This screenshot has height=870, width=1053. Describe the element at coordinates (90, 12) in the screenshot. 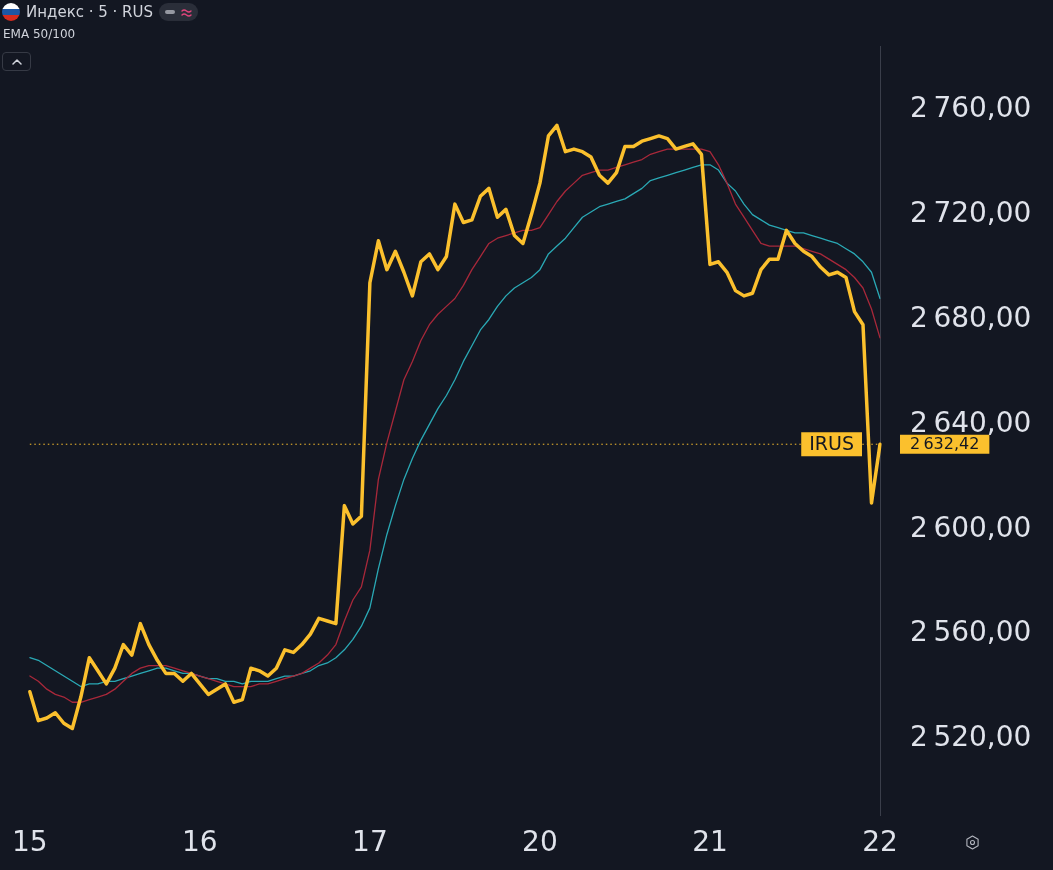

I see `chart-title: Индекс · 5 · RUS` at that location.